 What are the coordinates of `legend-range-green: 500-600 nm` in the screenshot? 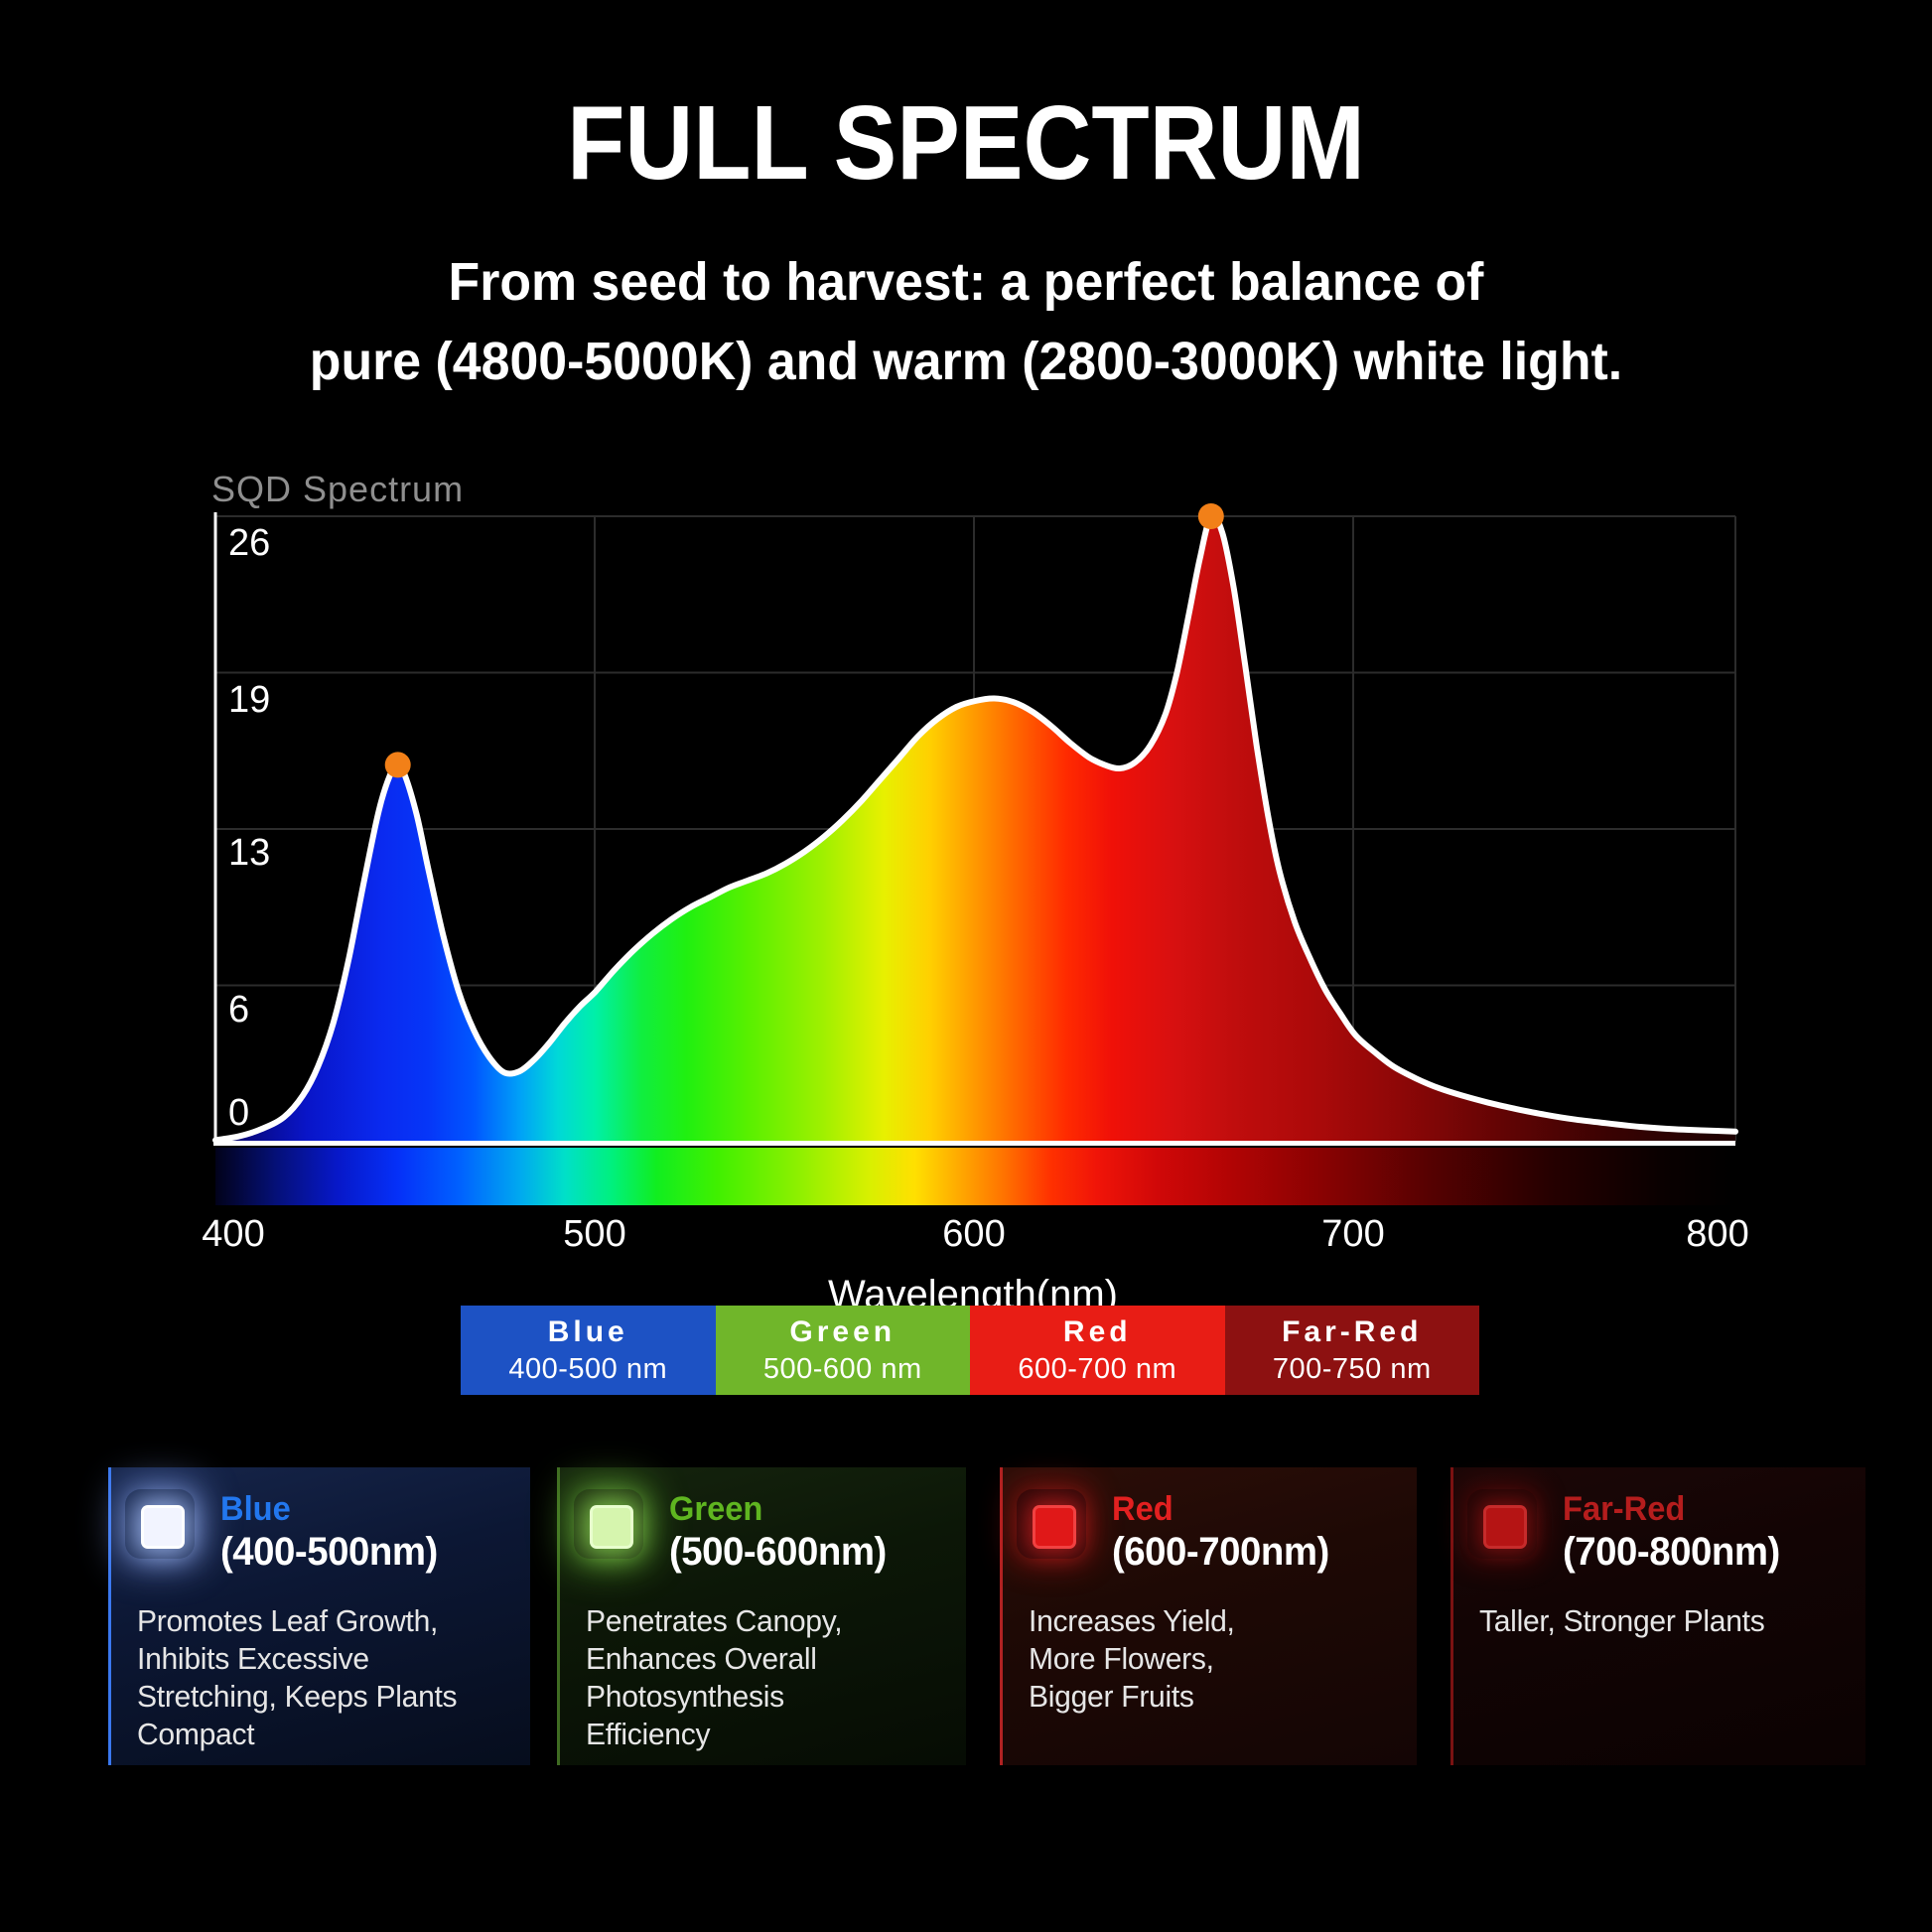 It's located at (842, 1369).